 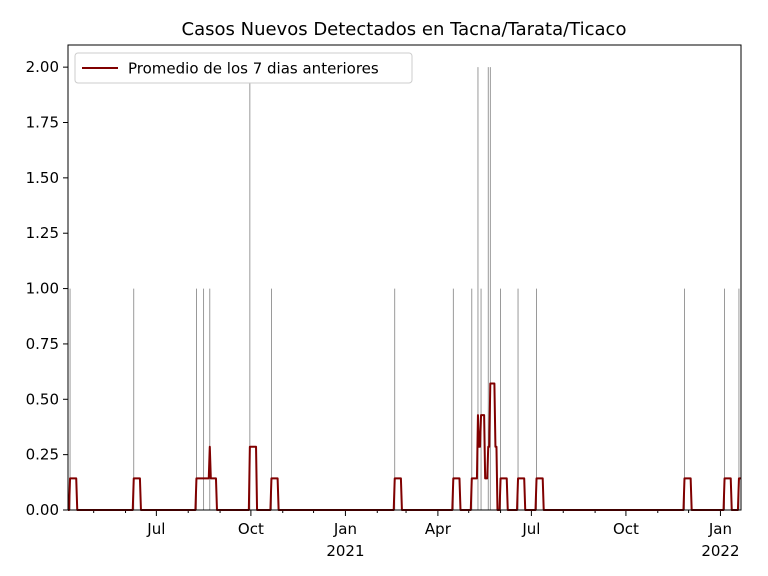 I want to click on y-axis: 0.00 0.25 0.50 0.75 1.00 1.25 1.50 1.75 2.00, so click(x=47, y=288).